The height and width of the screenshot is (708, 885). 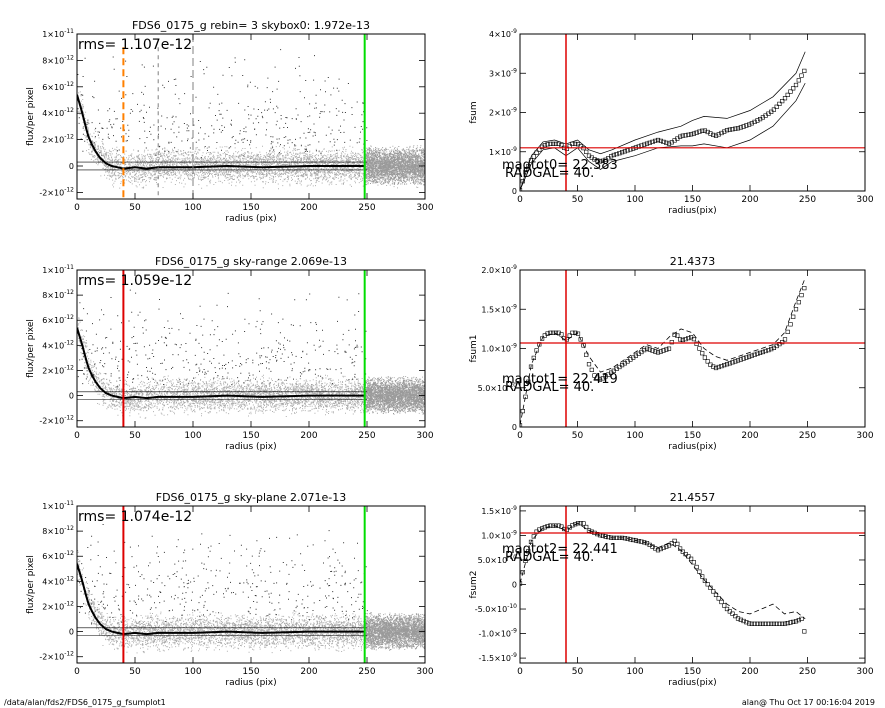 What do you see at coordinates (31, 116) in the screenshot?
I see `y-axis-label: flux/per pixel` at bounding box center [31, 116].